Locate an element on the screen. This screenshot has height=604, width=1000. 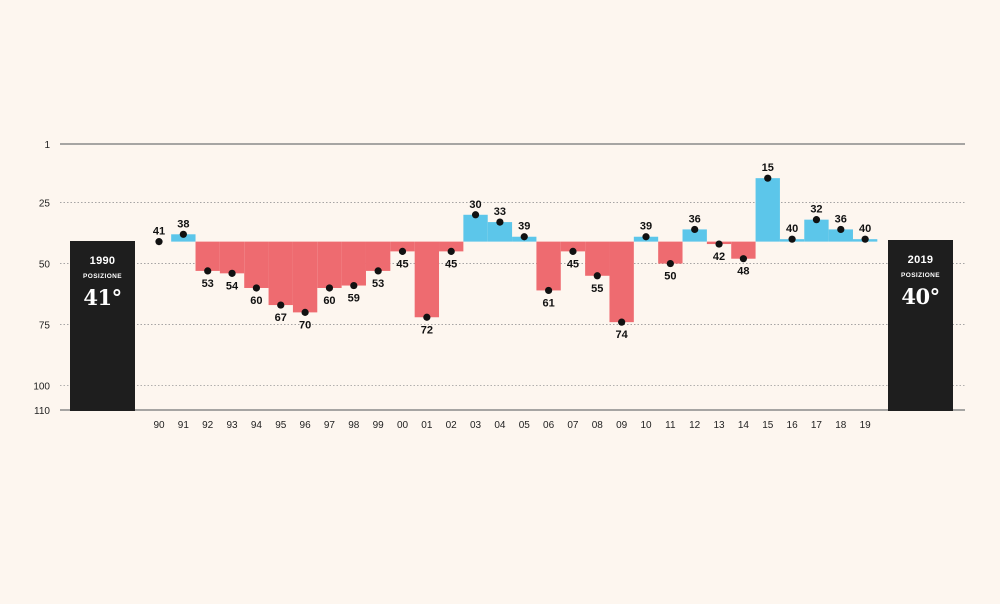
data-label: 67 is located at coordinates (281, 318).